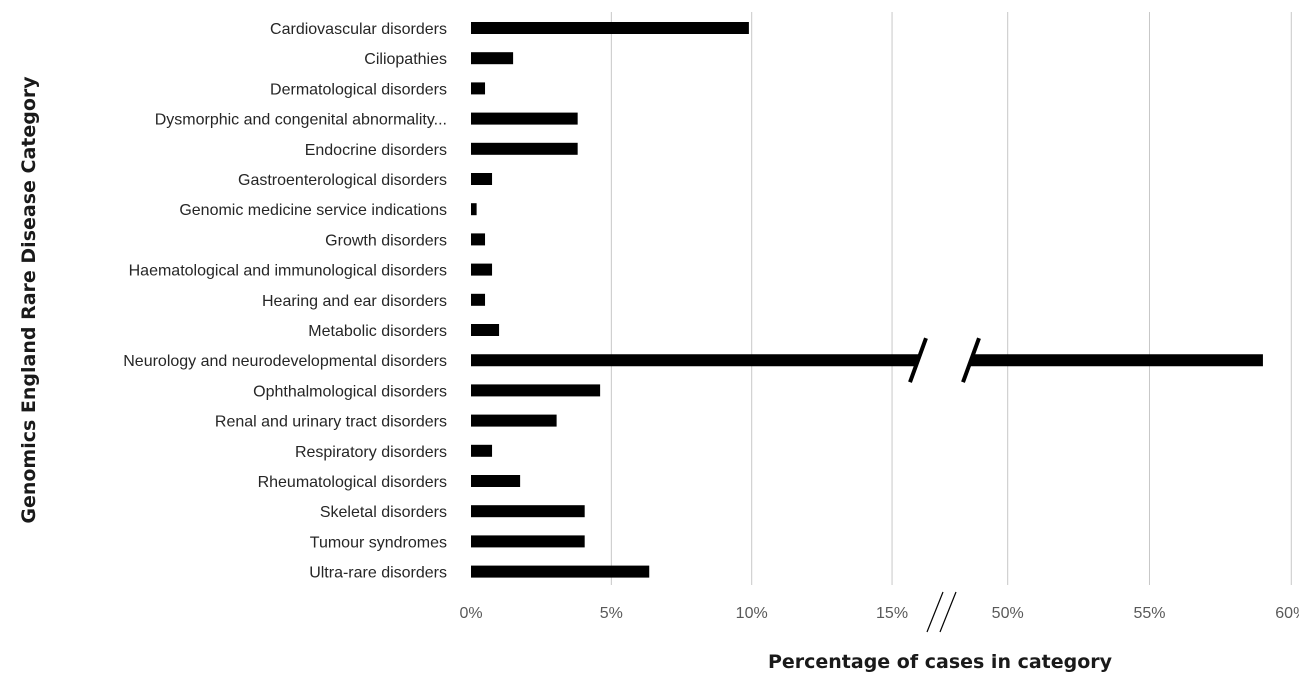  I want to click on axis-break-marks, so click(944, 485).